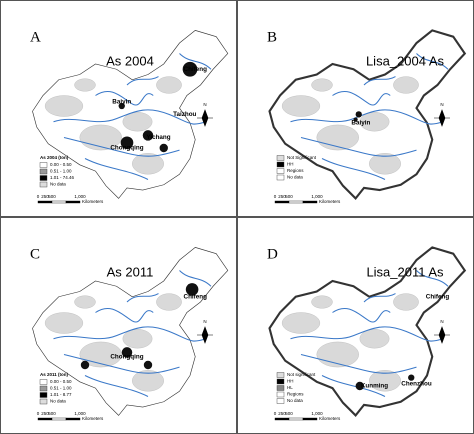  I want to click on legend-label: Regions, so click(295, 394).